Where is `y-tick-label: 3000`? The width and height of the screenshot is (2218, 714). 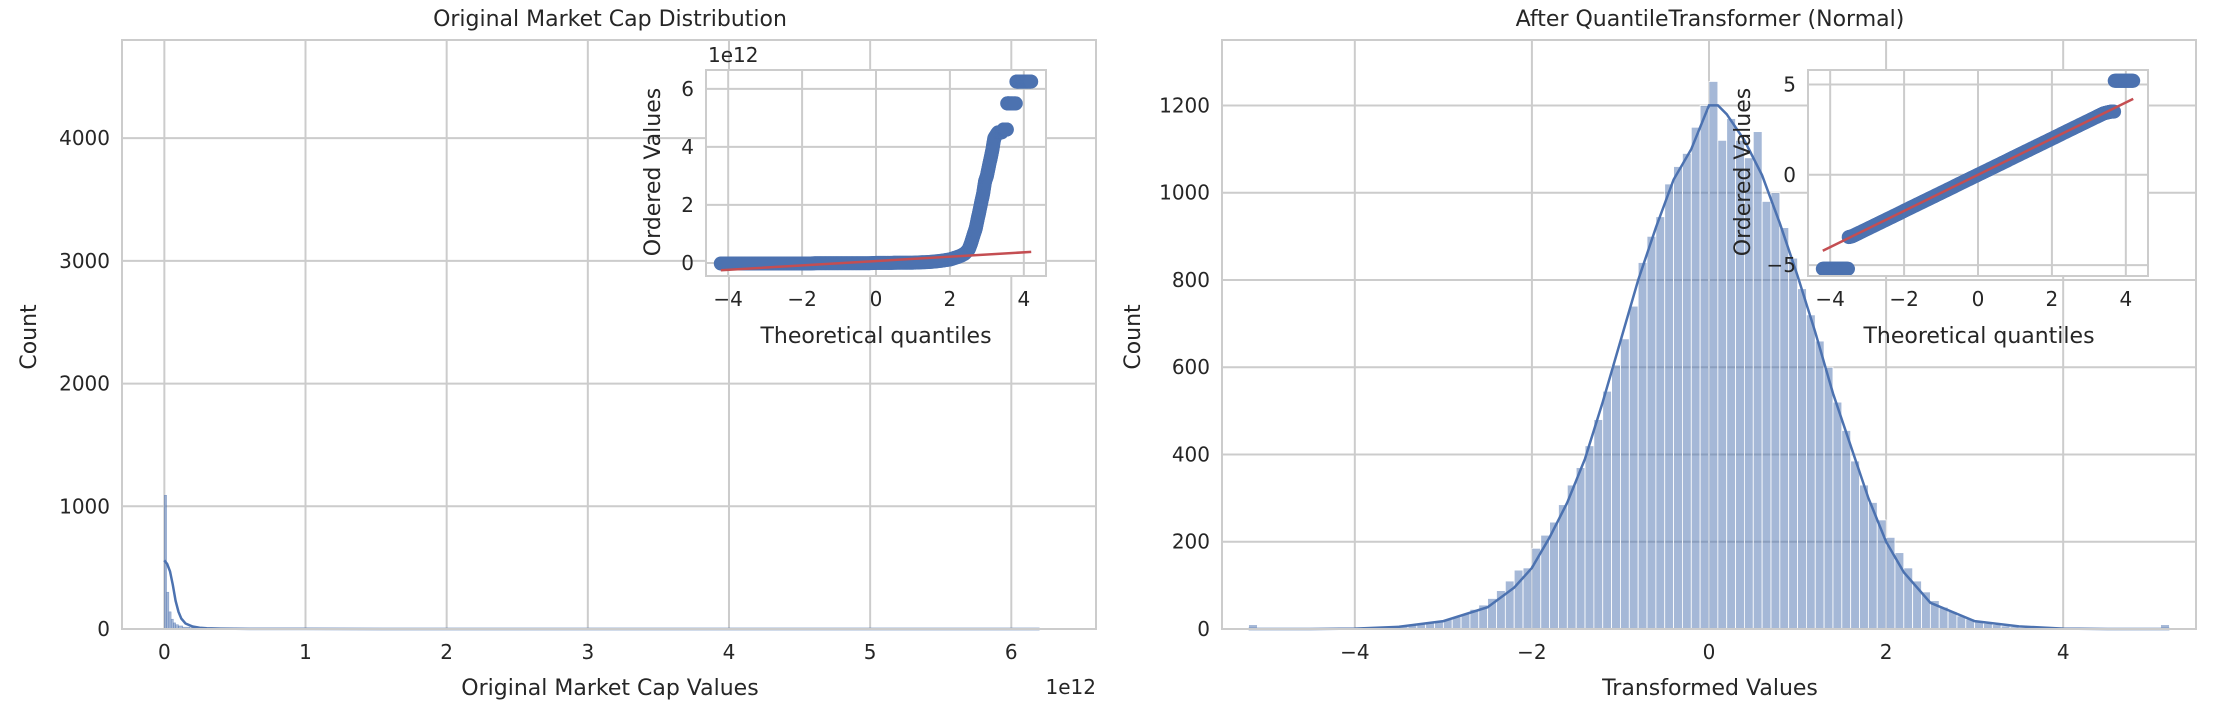
y-tick-label: 3000 is located at coordinates (84, 261).